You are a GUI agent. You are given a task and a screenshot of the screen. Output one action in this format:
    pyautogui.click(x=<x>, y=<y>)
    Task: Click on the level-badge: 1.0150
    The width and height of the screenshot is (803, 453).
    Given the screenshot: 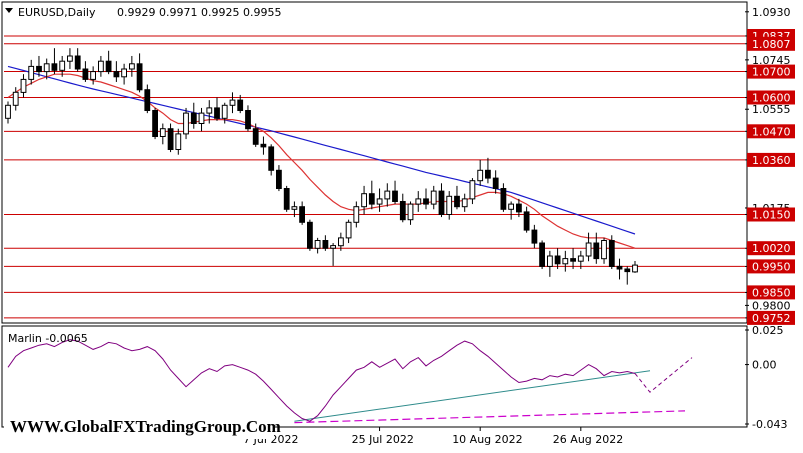 What is the action you would take?
    pyautogui.click(x=771, y=214)
    